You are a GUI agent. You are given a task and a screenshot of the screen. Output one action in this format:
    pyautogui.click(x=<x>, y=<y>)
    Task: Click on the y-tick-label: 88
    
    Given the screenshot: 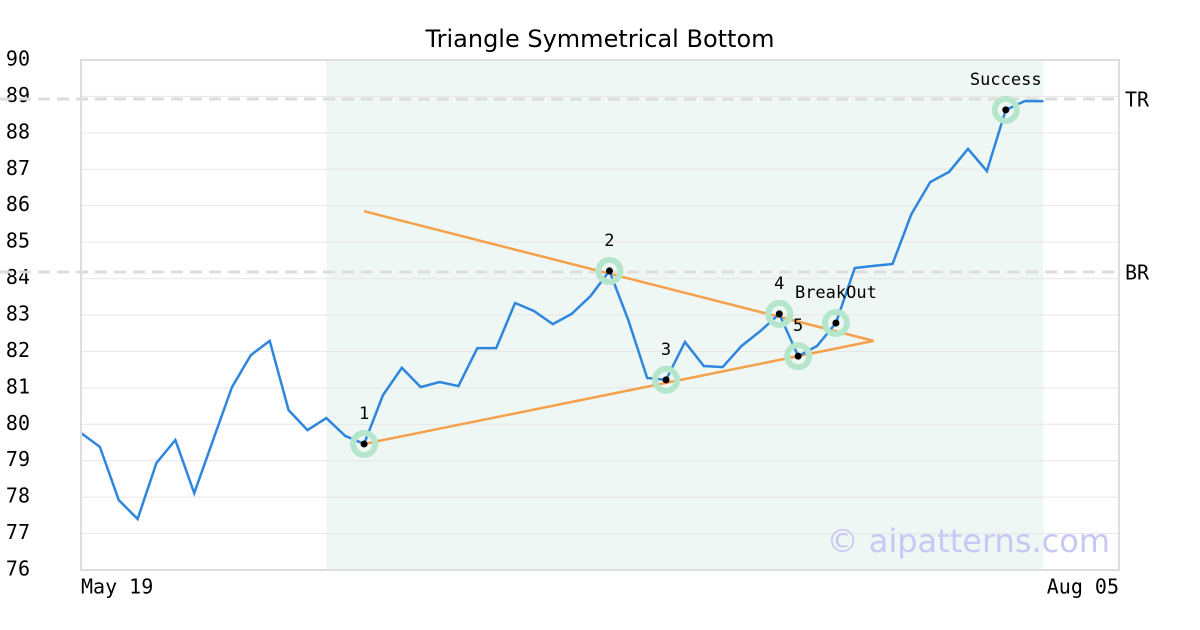 What is the action you would take?
    pyautogui.click(x=18, y=131)
    